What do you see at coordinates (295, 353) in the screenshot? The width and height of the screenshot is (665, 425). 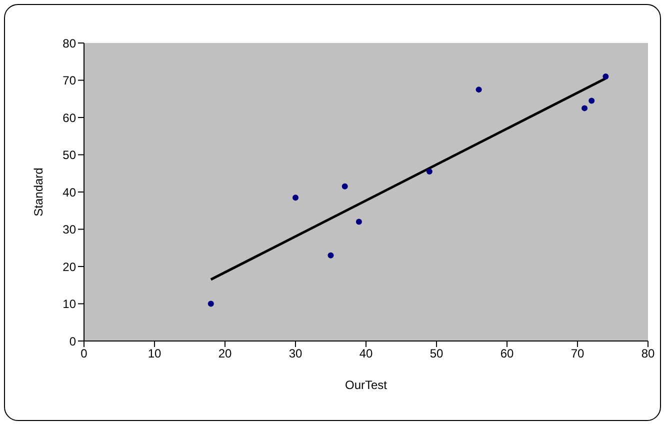 I see `x-tick-label: 30` at bounding box center [295, 353].